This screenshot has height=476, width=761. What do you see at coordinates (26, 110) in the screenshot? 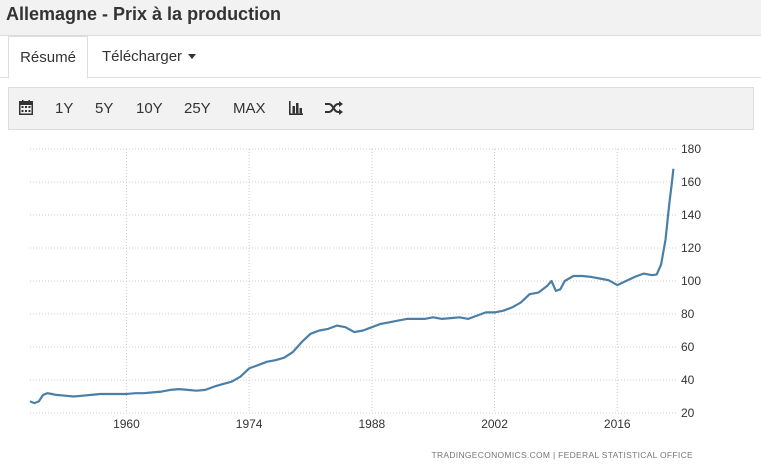
I see `calendar-icon` at bounding box center [26, 110].